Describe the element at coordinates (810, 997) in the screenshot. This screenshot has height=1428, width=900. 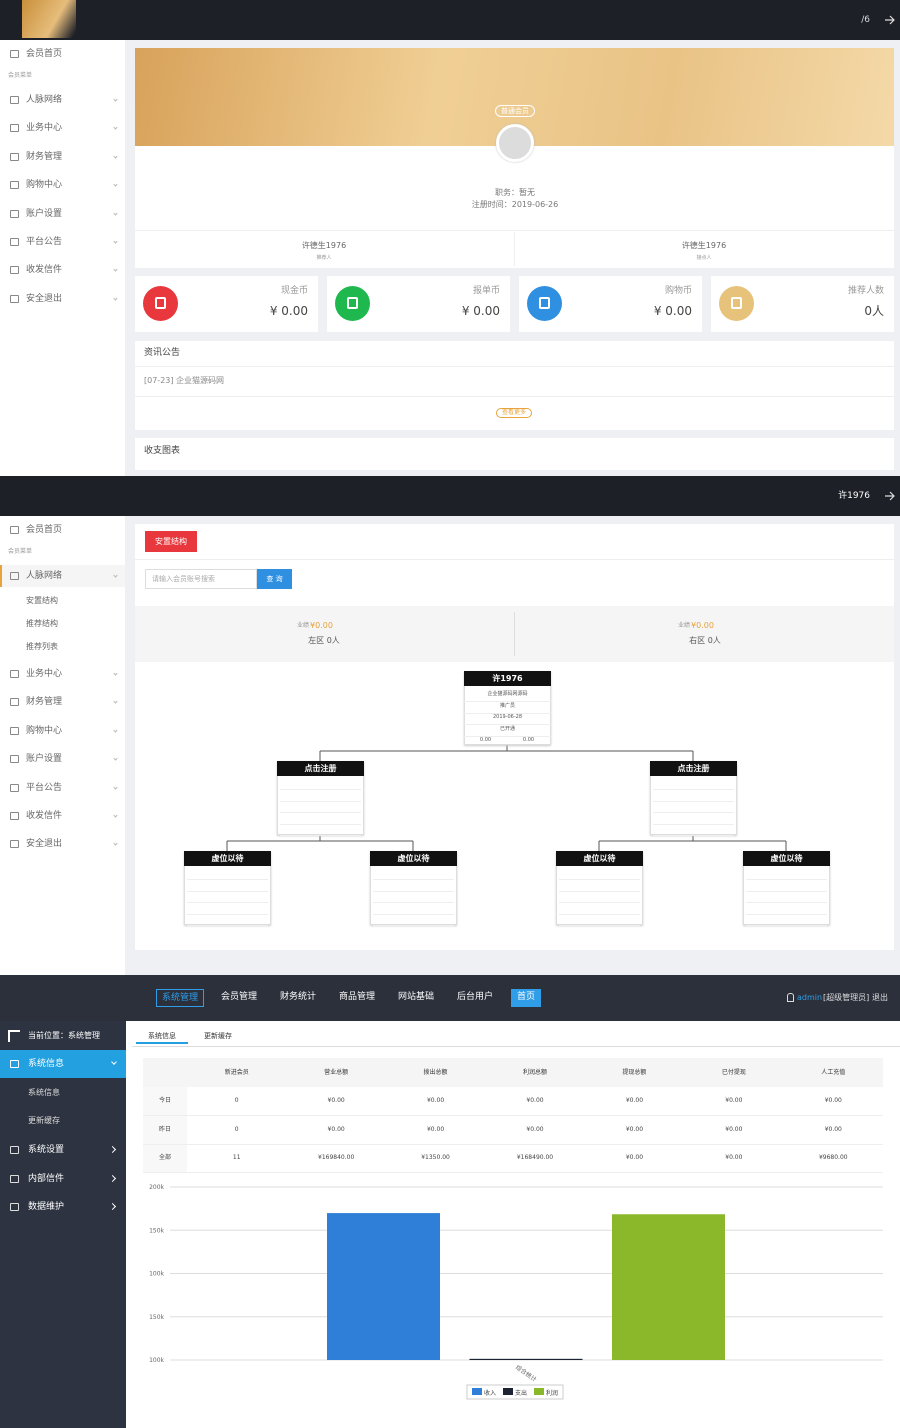
I see `admin-name: admin` at that location.